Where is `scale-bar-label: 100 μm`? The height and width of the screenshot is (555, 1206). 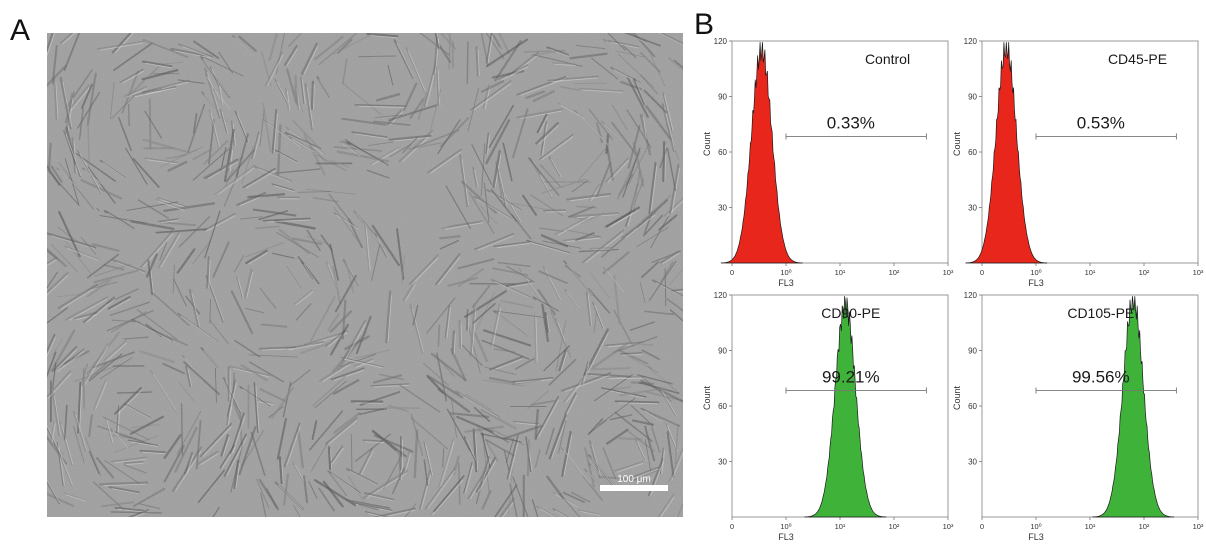
scale-bar-label: 100 μm is located at coordinates (634, 479).